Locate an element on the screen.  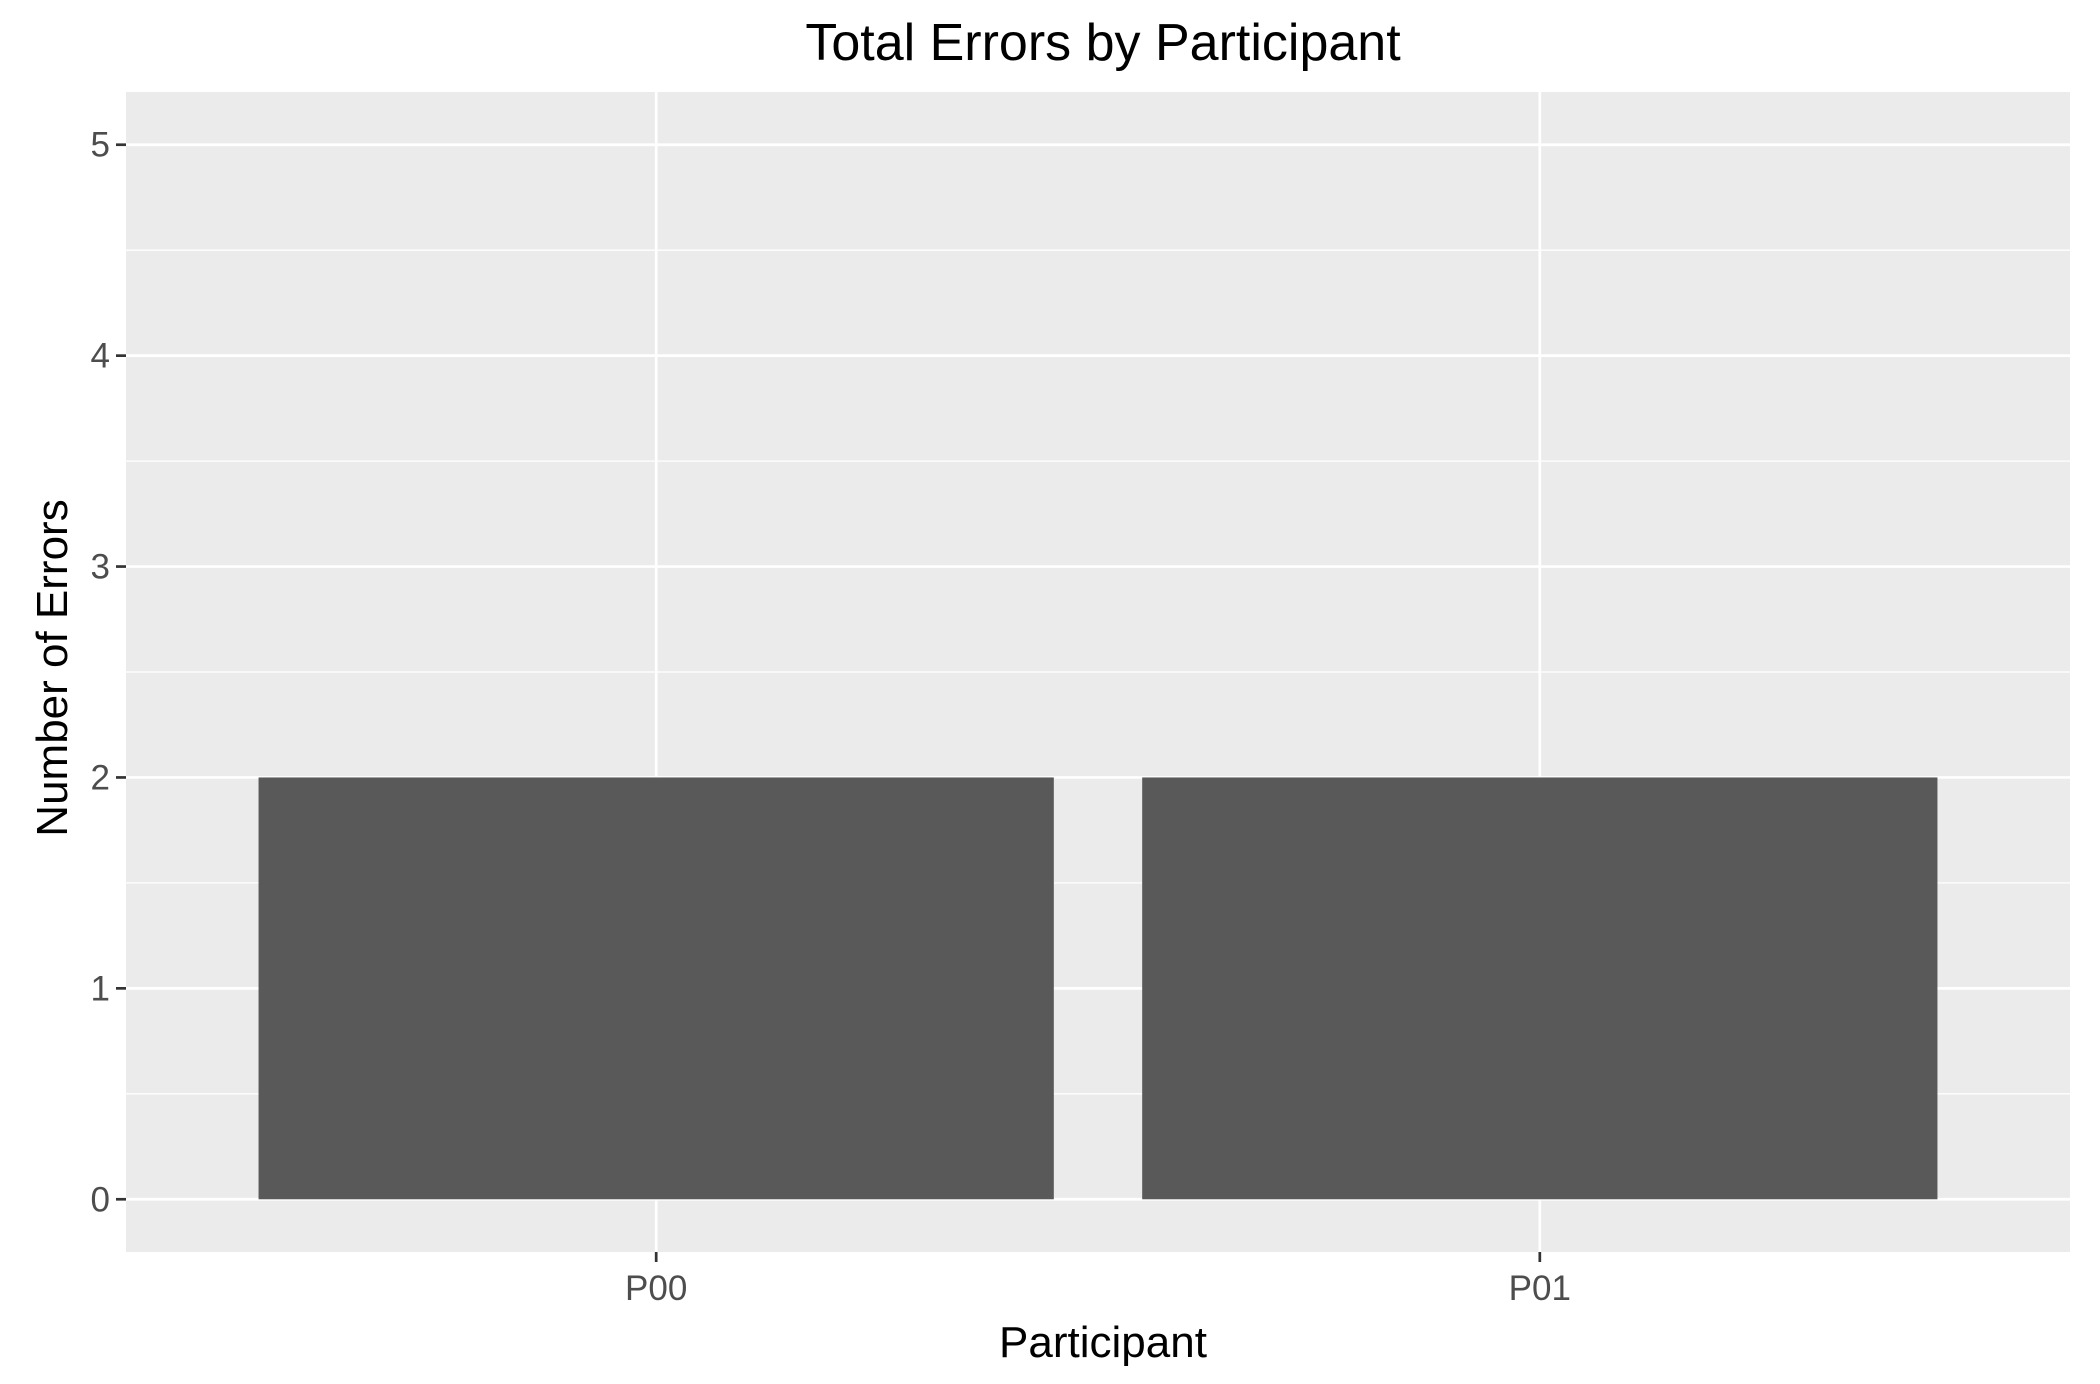
chart-title: Total Errors by Participant is located at coordinates (1103, 43).